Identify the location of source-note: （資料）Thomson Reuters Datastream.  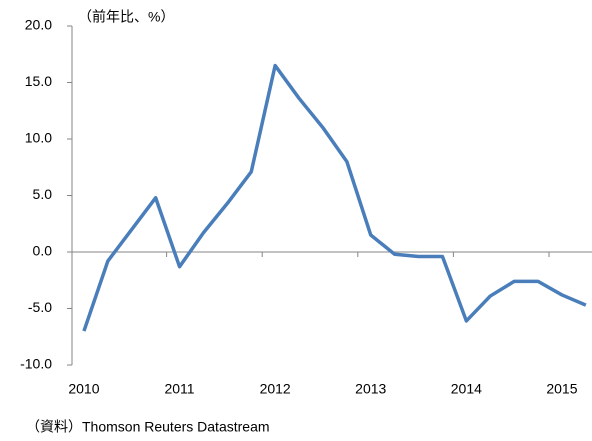
(148, 427).